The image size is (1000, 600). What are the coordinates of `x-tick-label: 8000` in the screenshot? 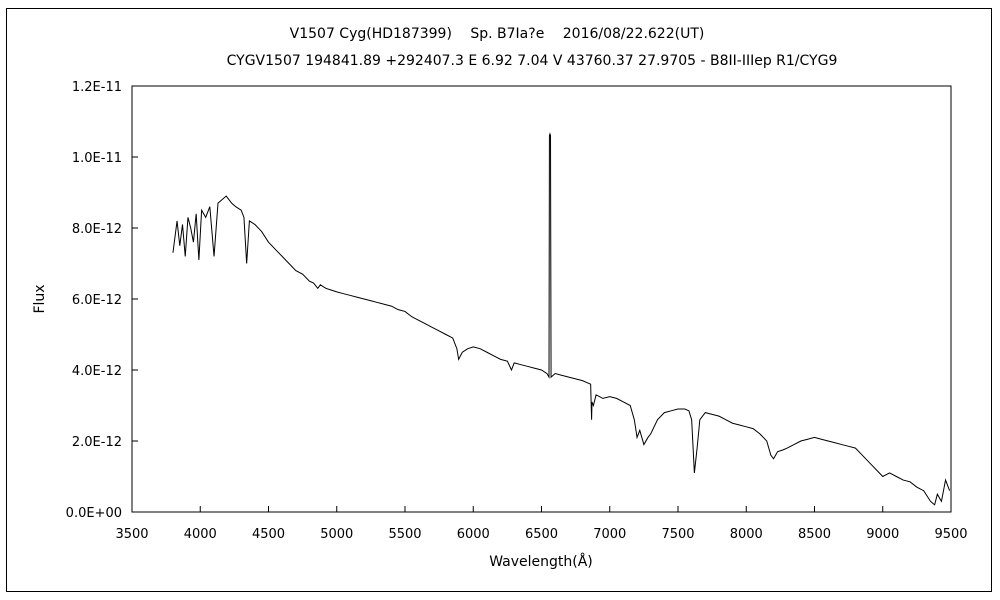 It's located at (746, 534).